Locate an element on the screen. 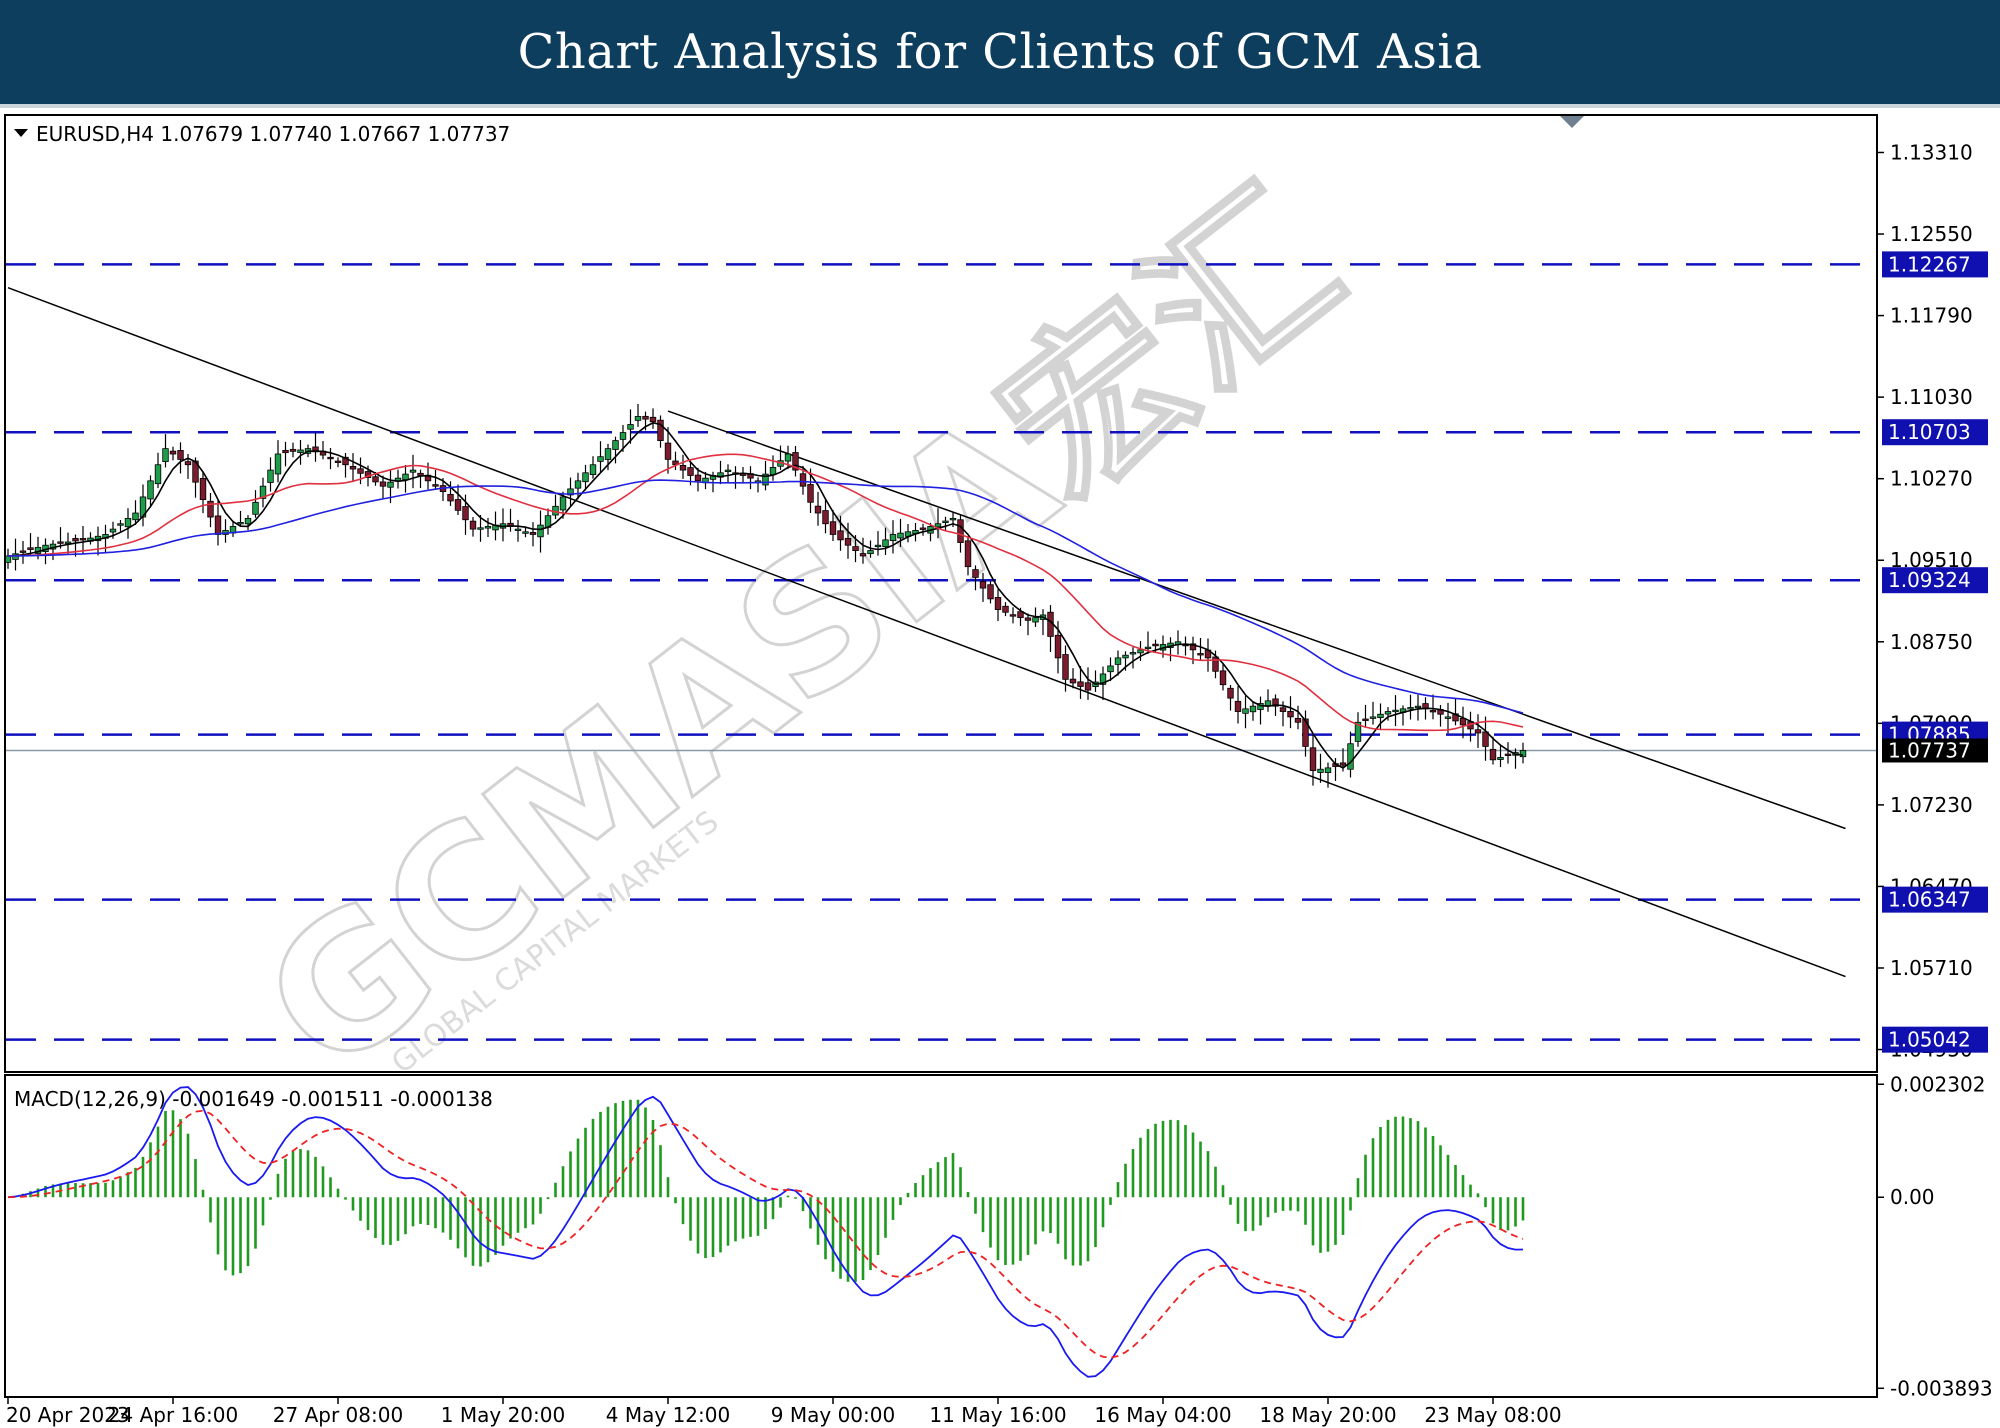  symbol-dropdown-icon is located at coordinates (21, 133).